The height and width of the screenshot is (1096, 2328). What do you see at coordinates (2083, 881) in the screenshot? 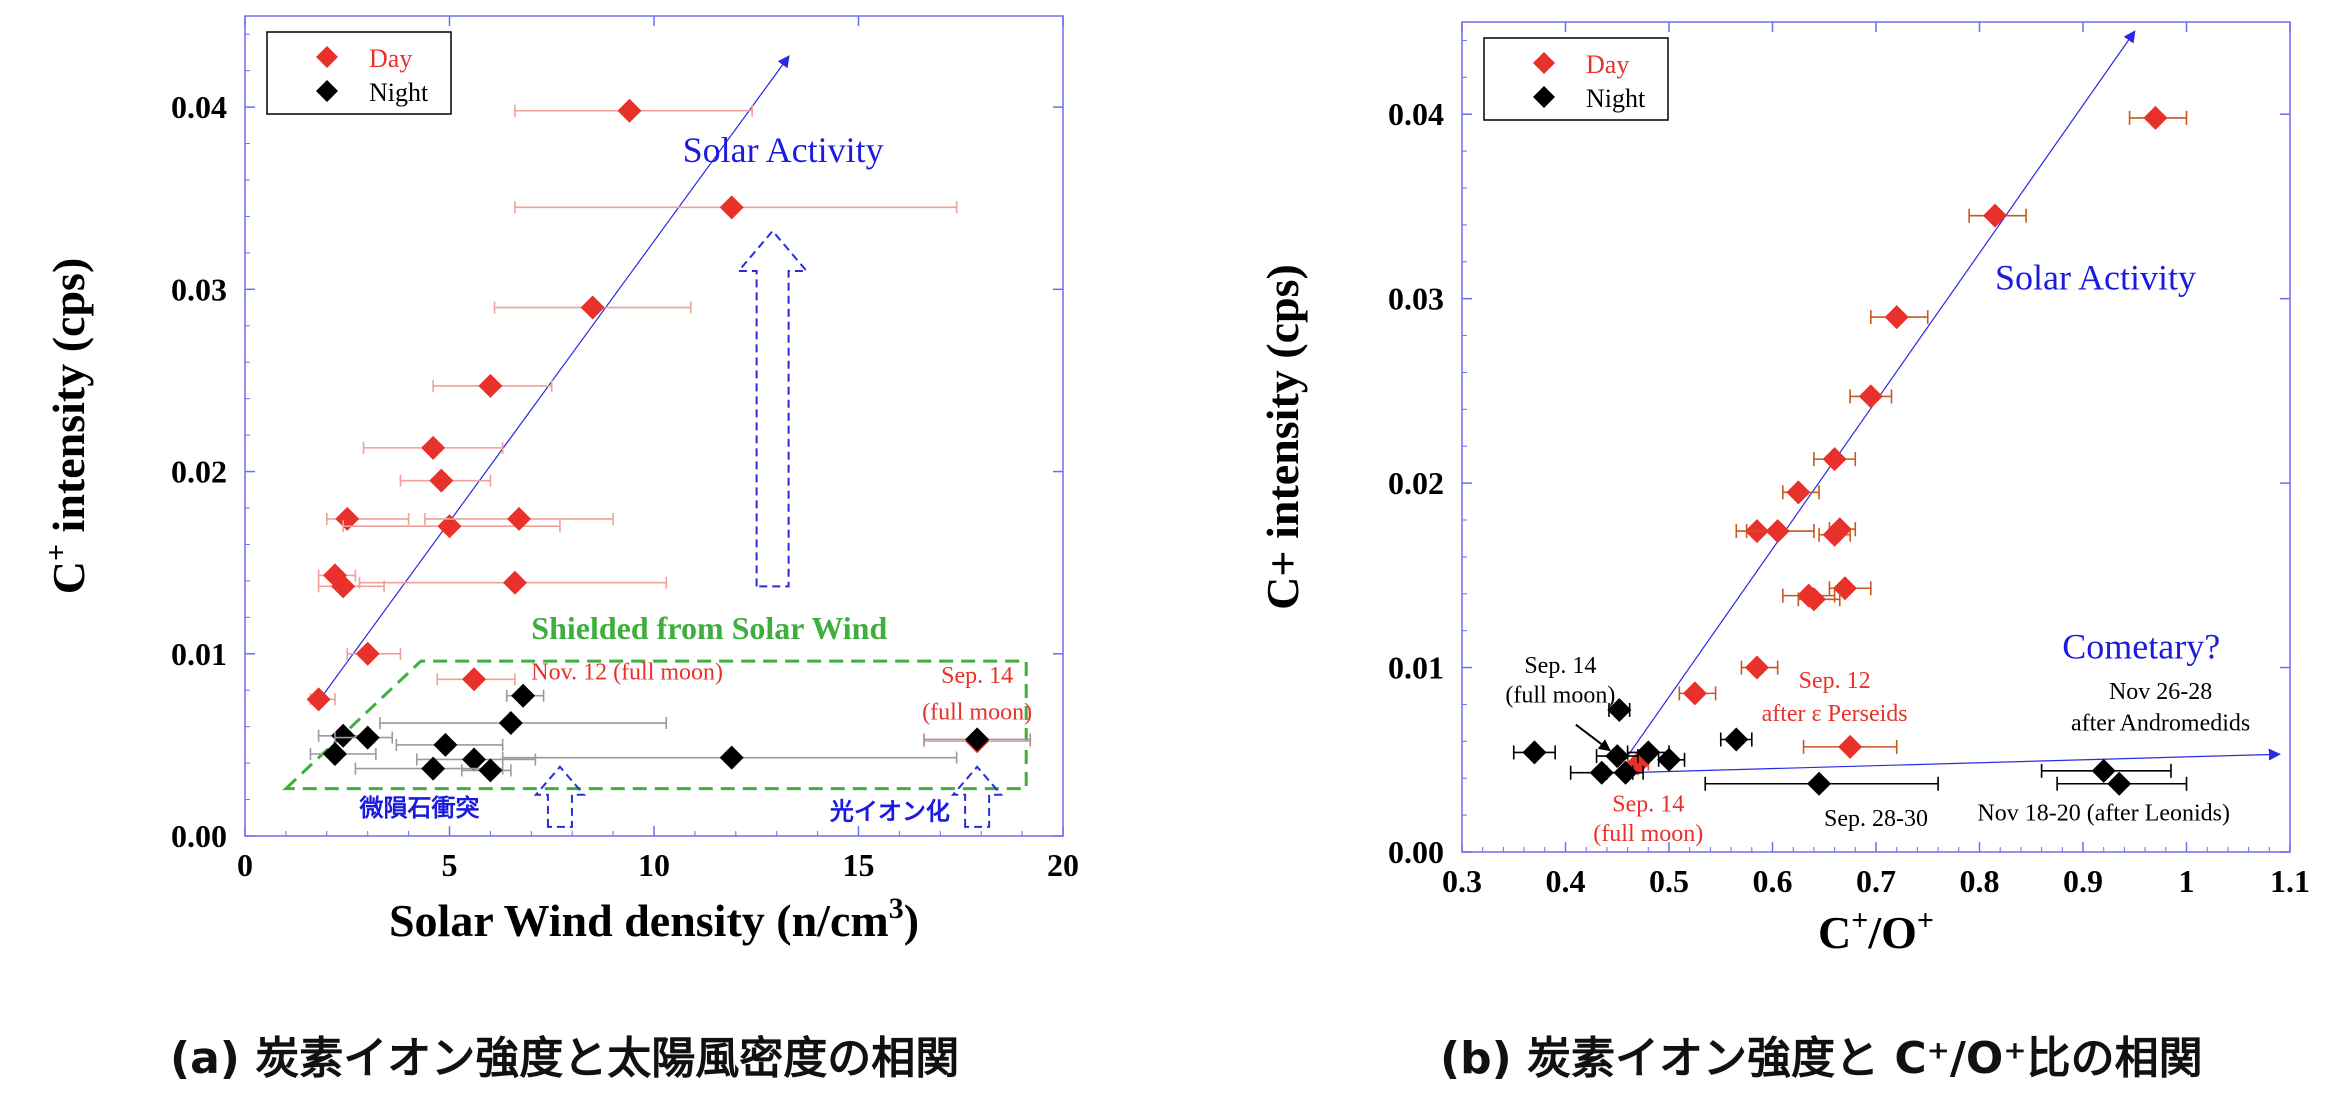
I see `x-tick-label: 0.9` at bounding box center [2083, 881].